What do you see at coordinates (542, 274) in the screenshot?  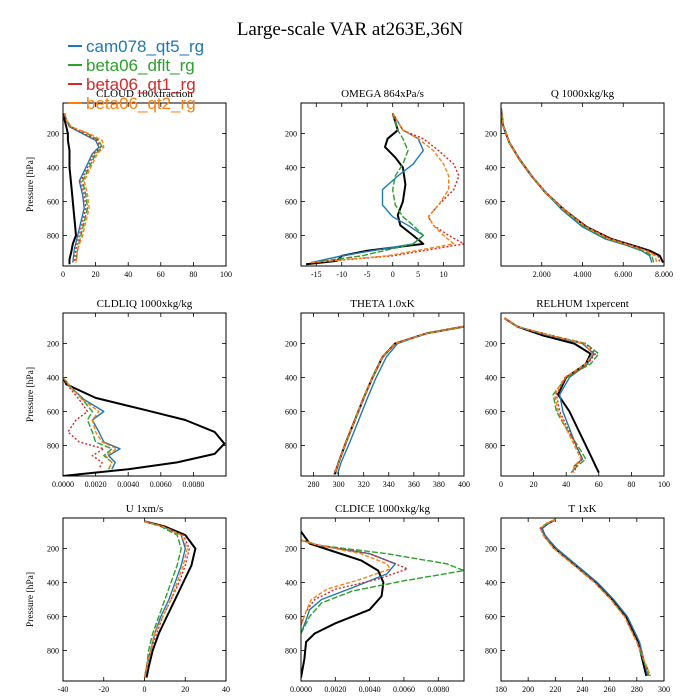 I see `x-tick-label: 2.000` at bounding box center [542, 274].